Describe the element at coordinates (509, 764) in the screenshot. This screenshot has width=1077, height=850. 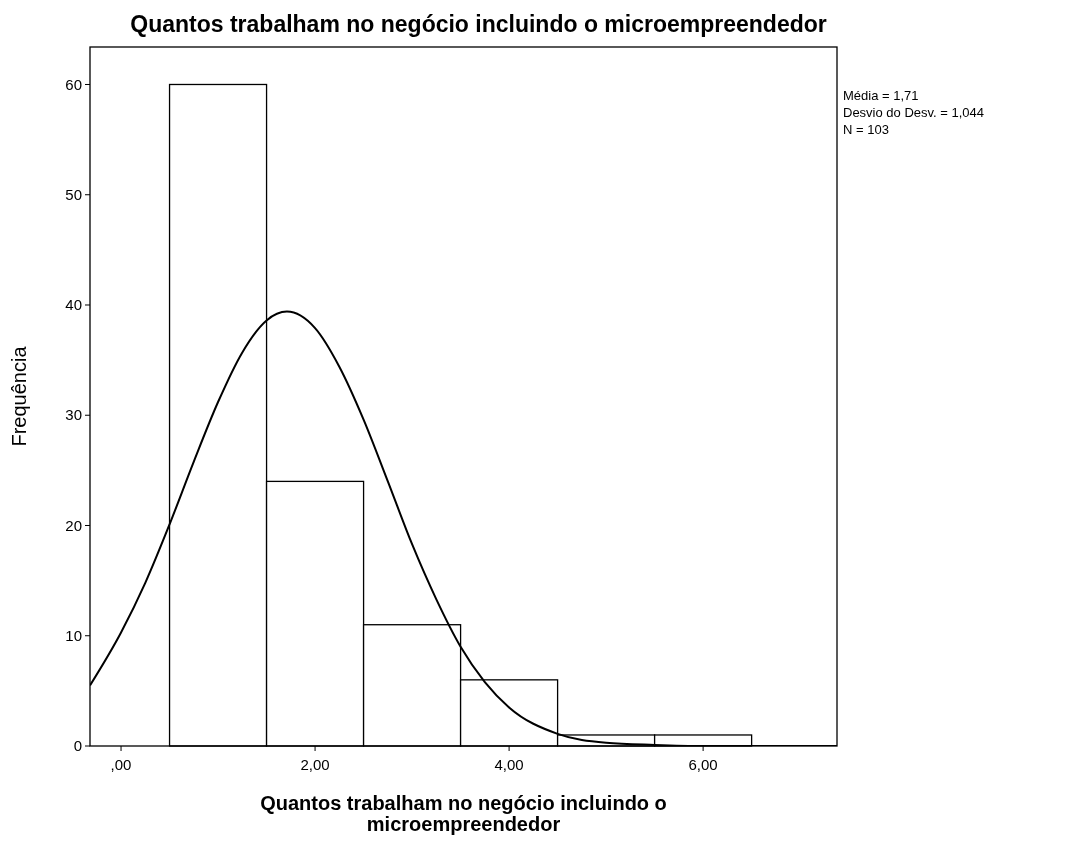
I see `x-tick-label: 4,00` at that location.